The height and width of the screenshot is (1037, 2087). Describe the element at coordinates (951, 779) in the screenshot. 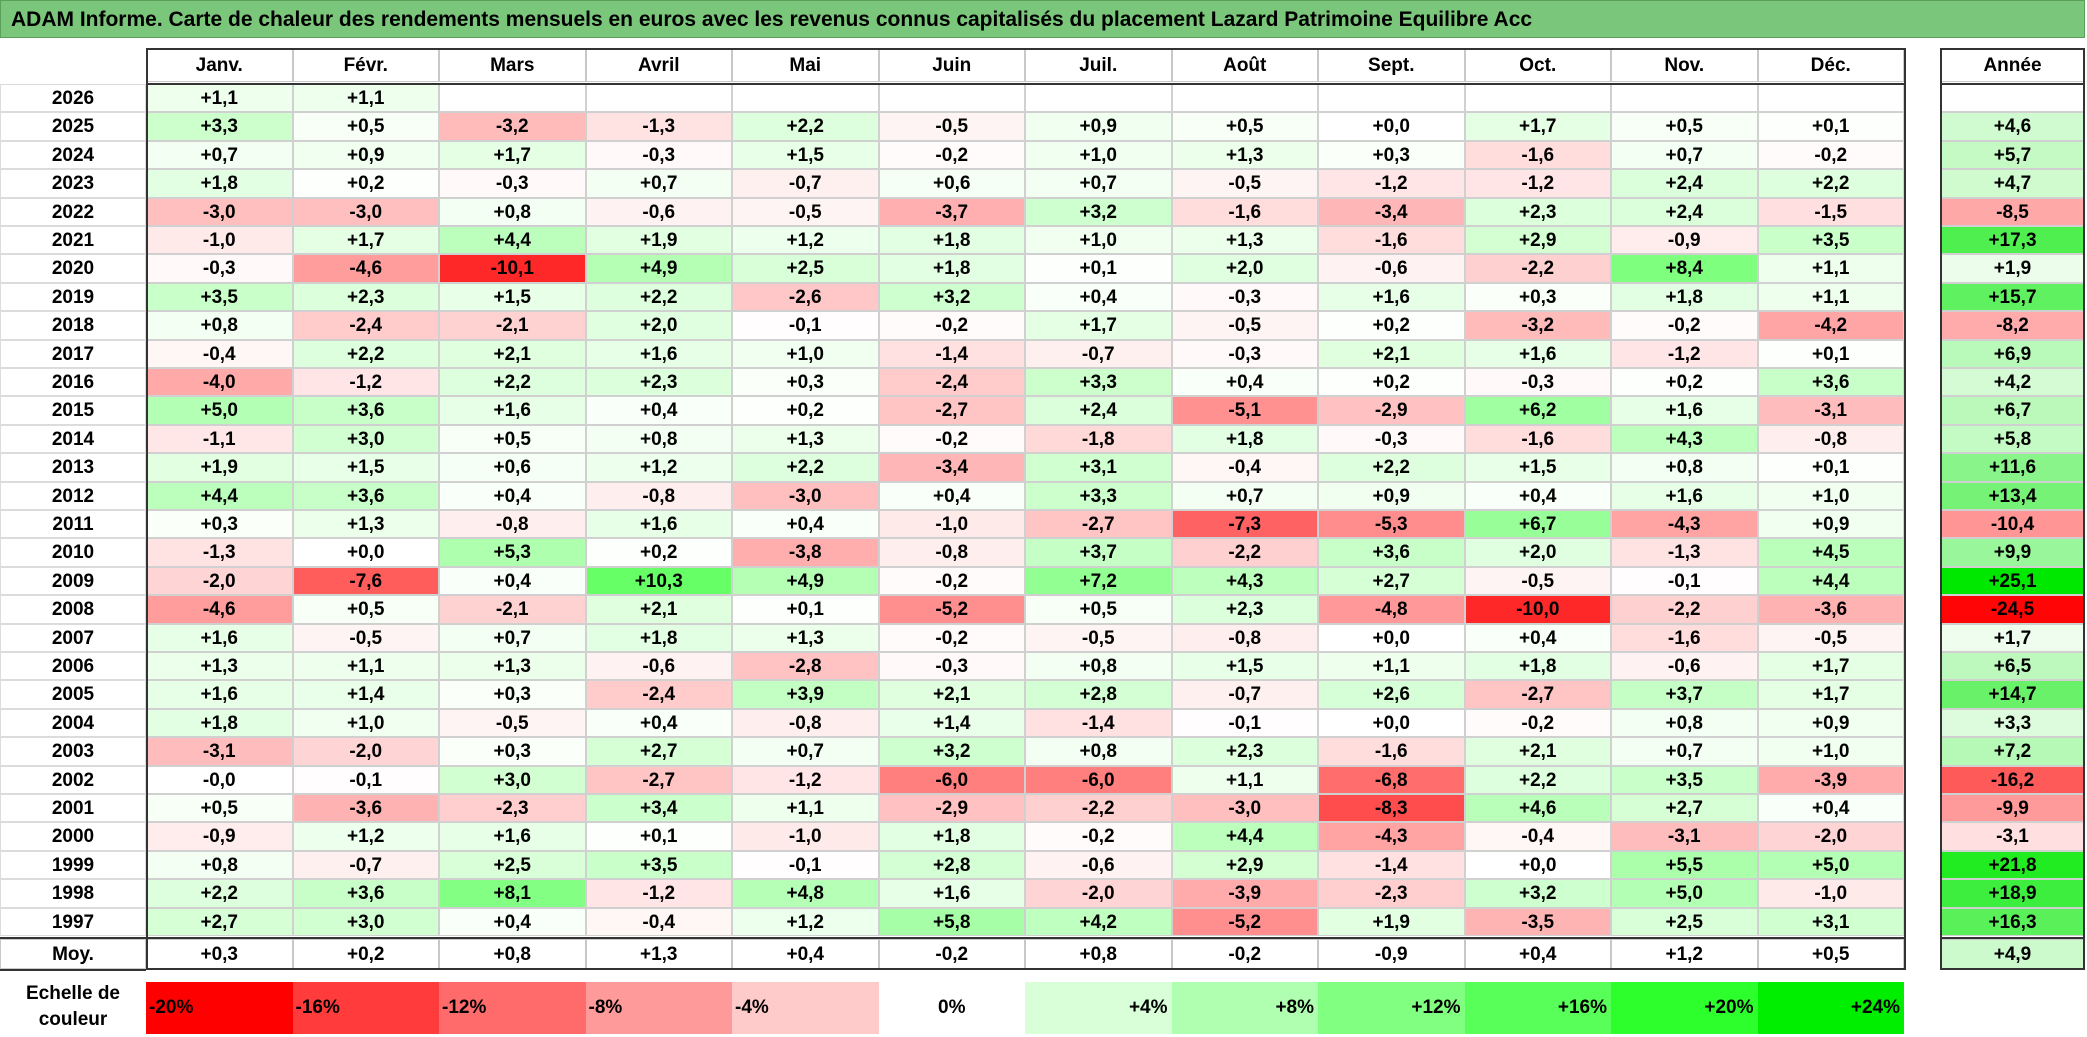

I see `heatmap-cell: -6,0` at that location.